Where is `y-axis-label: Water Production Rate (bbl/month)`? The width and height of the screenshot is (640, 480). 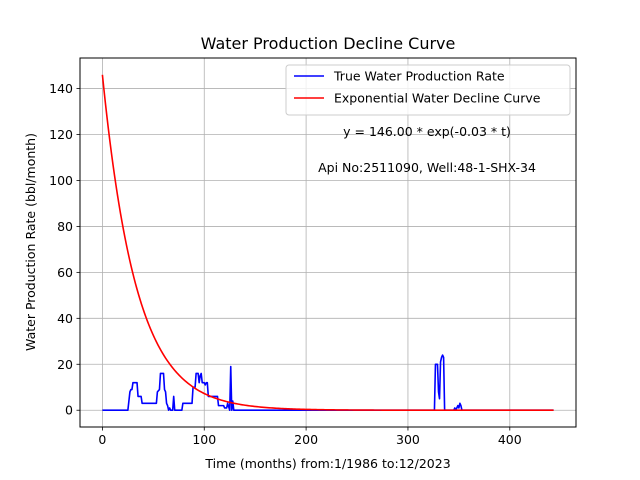 y-axis-label: Water Production Rate (bbl/month) is located at coordinates (30, 242).